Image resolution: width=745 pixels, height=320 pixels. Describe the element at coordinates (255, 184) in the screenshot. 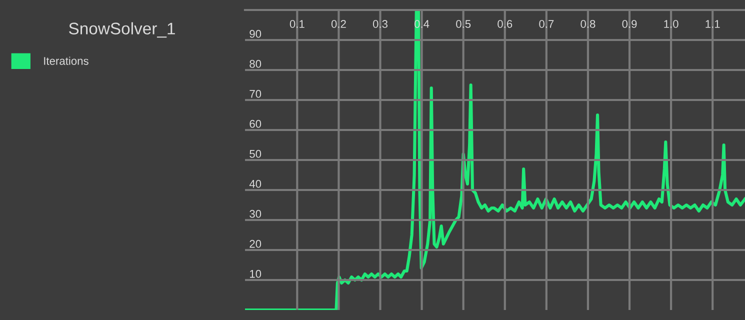

I see `y-tick-label: 40` at that location.